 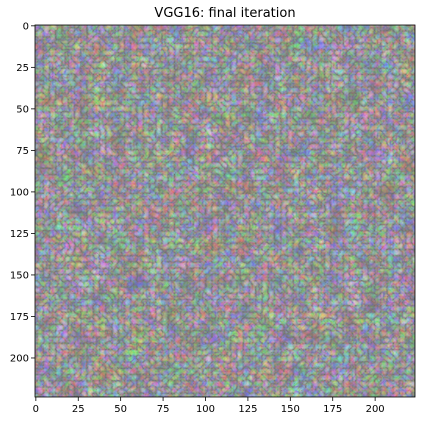 I want to click on chart-title: VGG16: final iteration, so click(x=224, y=13).